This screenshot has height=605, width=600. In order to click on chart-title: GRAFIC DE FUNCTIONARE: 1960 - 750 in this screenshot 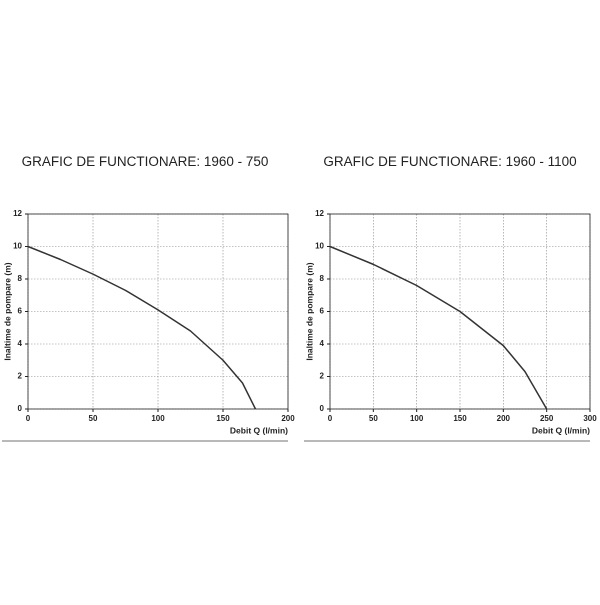, I will do `click(145, 161)`.